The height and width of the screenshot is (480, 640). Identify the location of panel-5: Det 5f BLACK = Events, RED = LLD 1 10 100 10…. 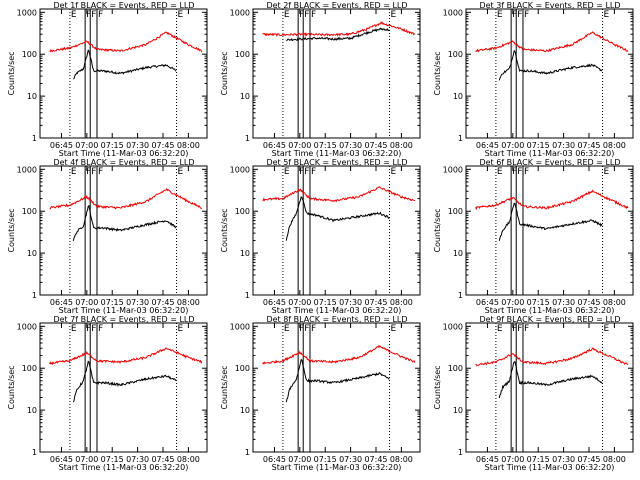
(320, 236).